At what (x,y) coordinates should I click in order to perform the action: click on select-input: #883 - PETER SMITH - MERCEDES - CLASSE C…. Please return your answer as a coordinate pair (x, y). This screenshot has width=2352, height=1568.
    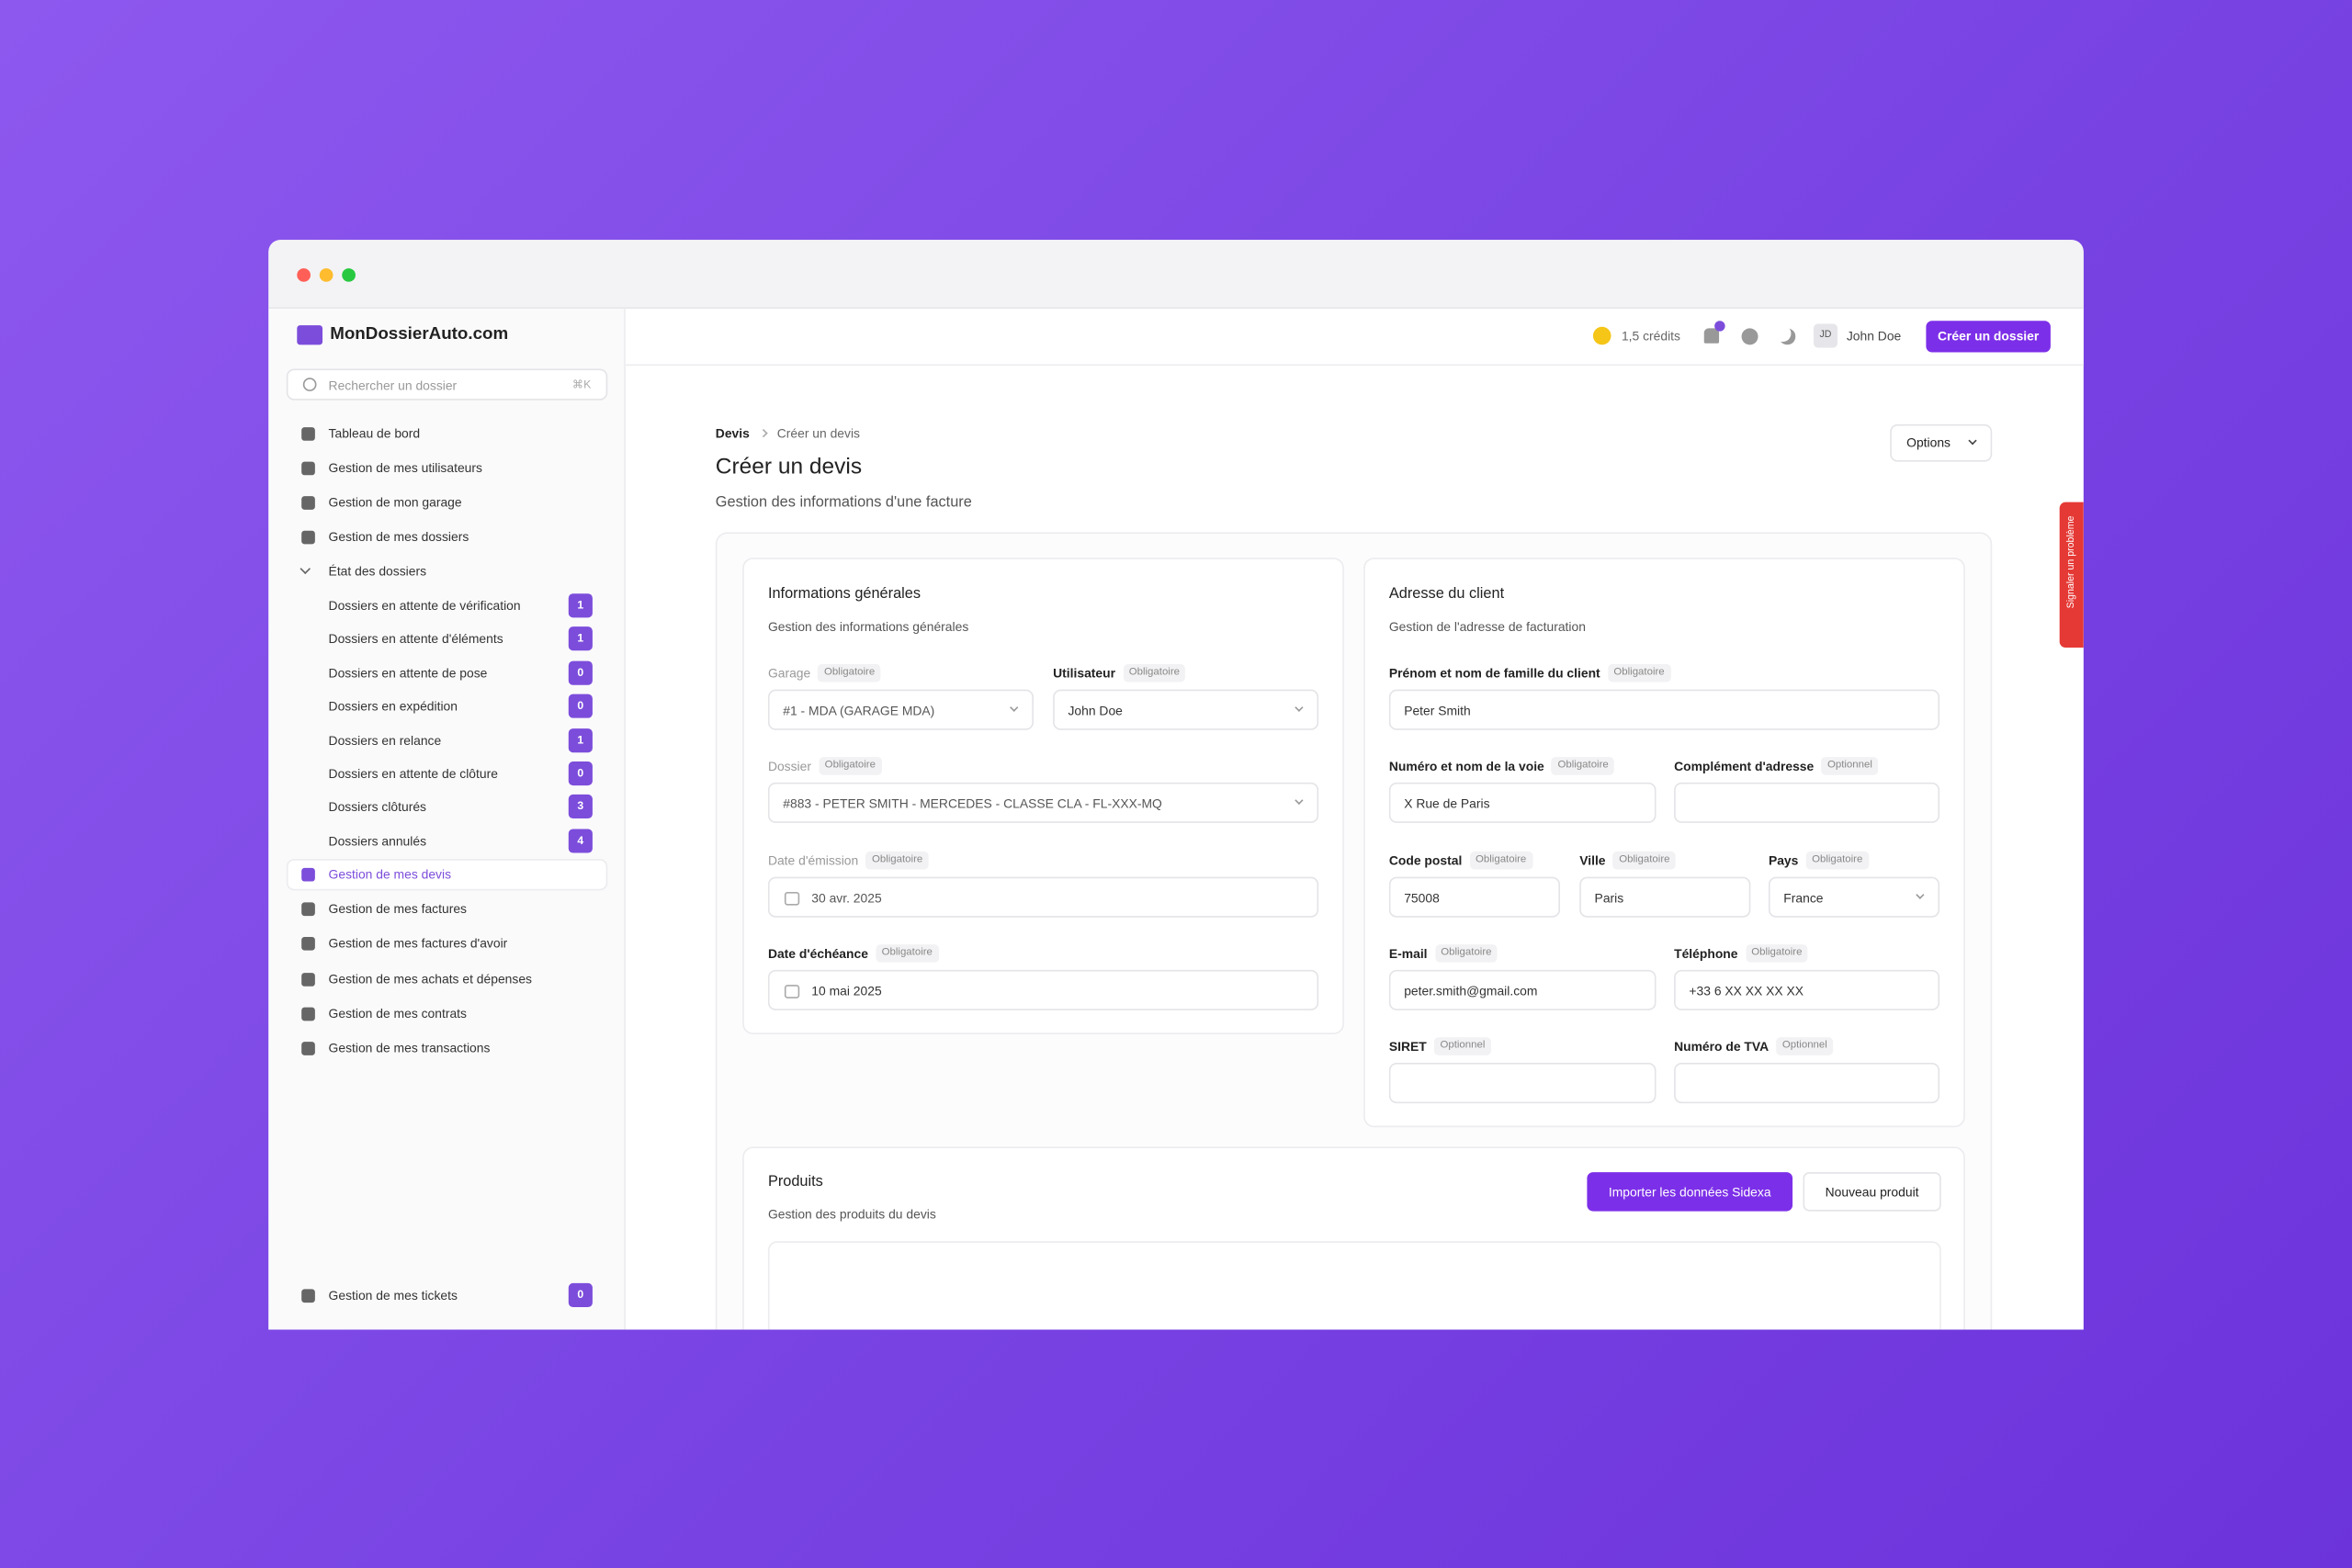
    Looking at the image, I should click on (1043, 802).